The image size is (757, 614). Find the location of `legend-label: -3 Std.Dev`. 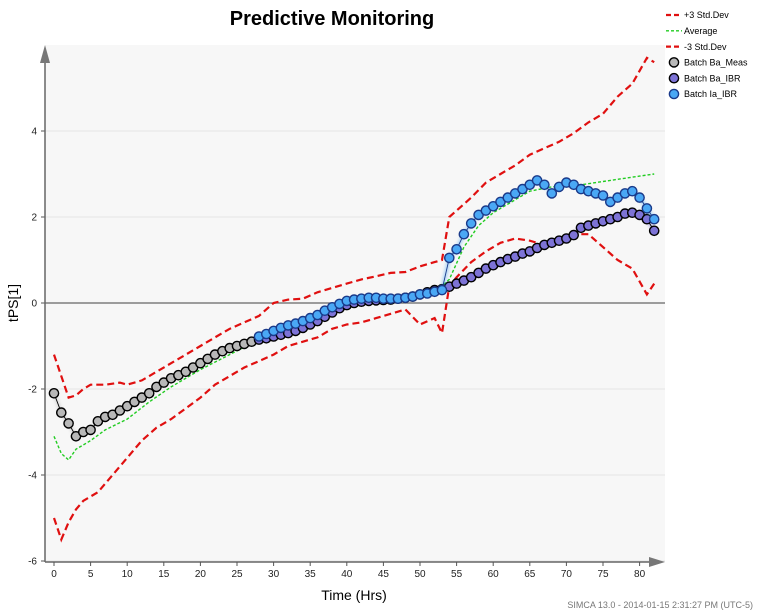

legend-label: -3 Std.Dev is located at coordinates (705, 47).